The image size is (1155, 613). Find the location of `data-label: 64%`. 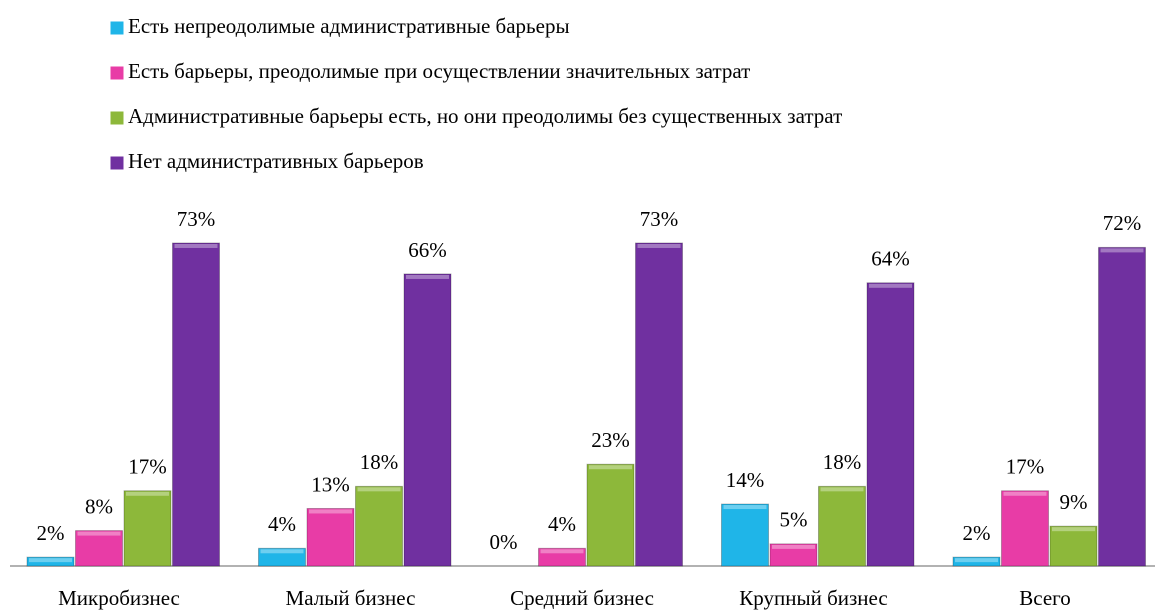

data-label: 64% is located at coordinates (890, 259).